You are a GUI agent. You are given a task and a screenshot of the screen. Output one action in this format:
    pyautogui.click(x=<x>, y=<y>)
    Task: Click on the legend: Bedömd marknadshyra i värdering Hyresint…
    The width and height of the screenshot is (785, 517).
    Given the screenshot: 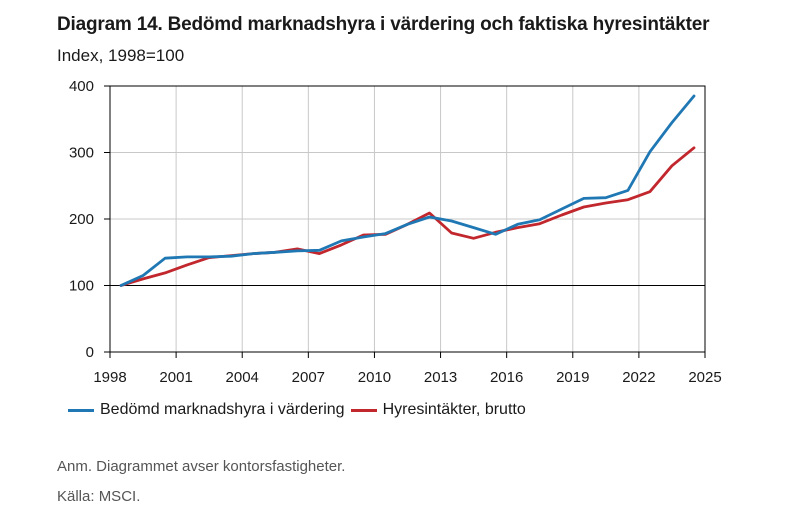 What is the action you would take?
    pyautogui.click(x=300, y=410)
    